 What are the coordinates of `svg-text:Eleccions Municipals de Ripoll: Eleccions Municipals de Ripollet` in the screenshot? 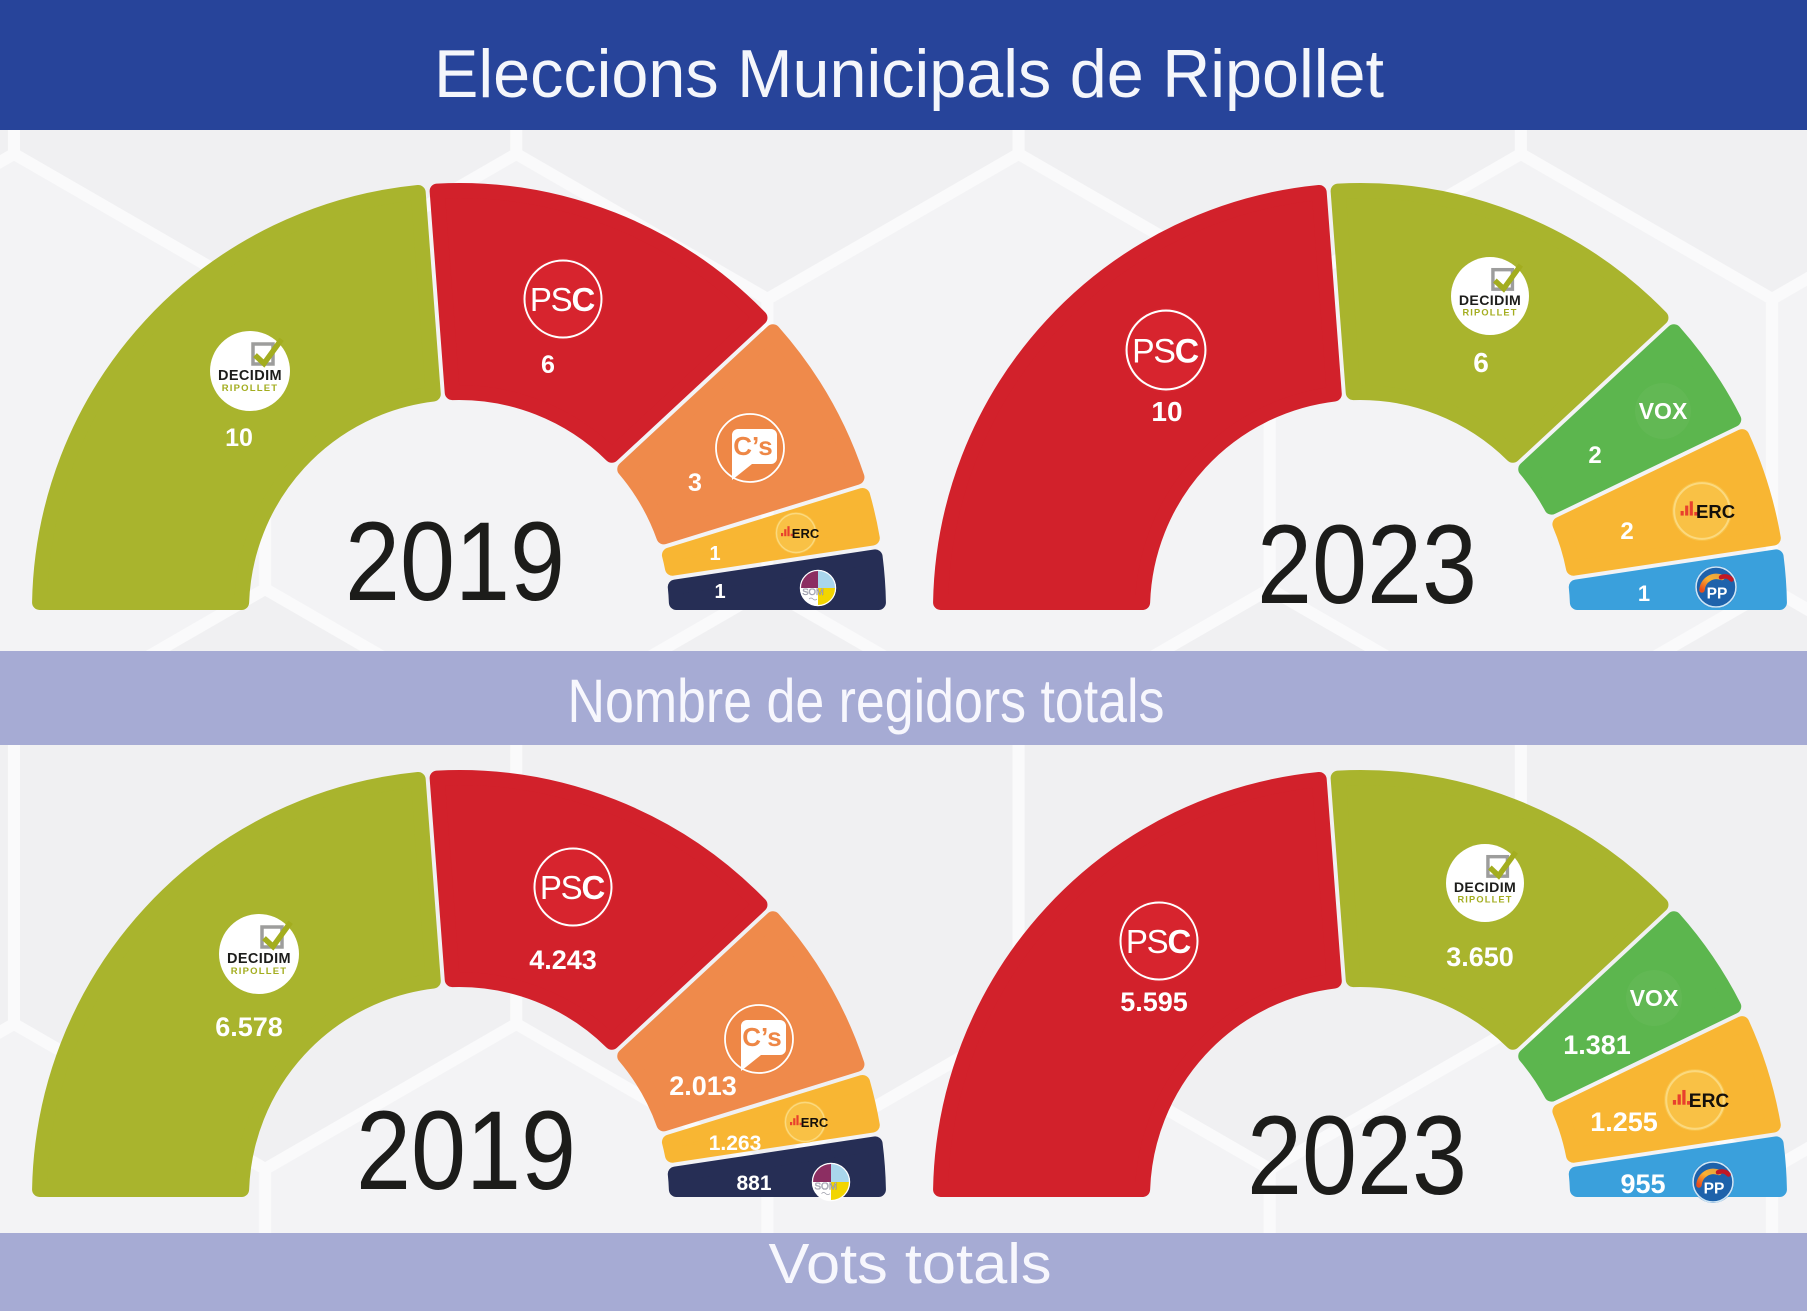 It's located at (909, 74).